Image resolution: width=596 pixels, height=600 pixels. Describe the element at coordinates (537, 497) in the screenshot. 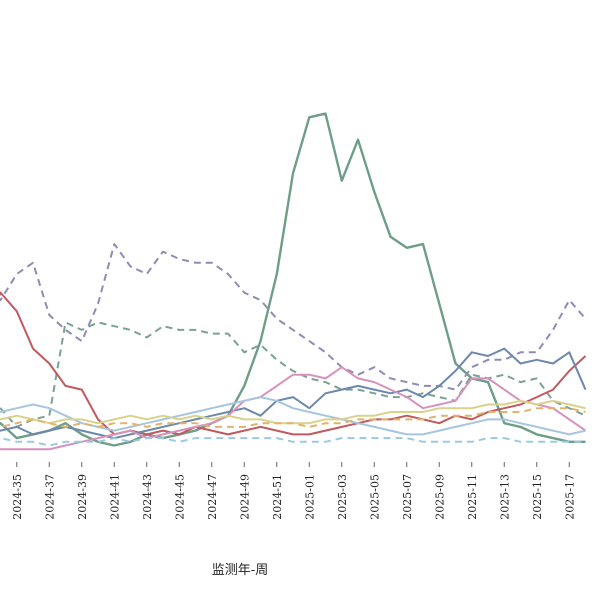

I see `x-tick-label: 2025-15` at that location.